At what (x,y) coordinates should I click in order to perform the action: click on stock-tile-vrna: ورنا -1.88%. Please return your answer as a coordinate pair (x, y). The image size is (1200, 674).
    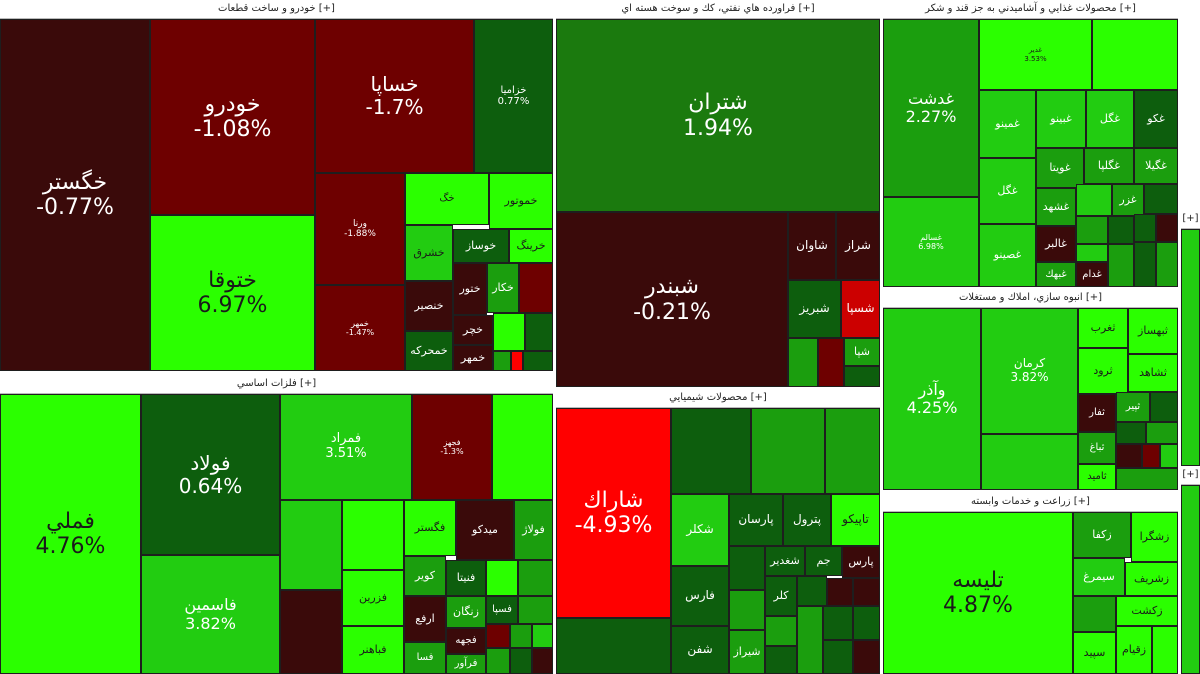
    Looking at the image, I should click on (360, 229).